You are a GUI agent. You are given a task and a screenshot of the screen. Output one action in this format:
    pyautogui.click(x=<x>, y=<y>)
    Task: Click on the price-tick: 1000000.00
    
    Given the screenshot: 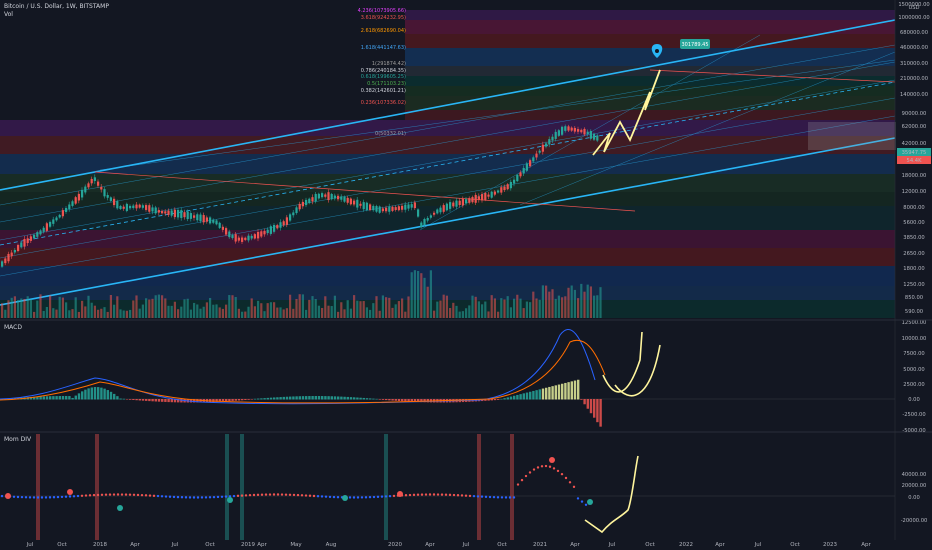 What is the action you would take?
    pyautogui.click(x=913, y=18)
    